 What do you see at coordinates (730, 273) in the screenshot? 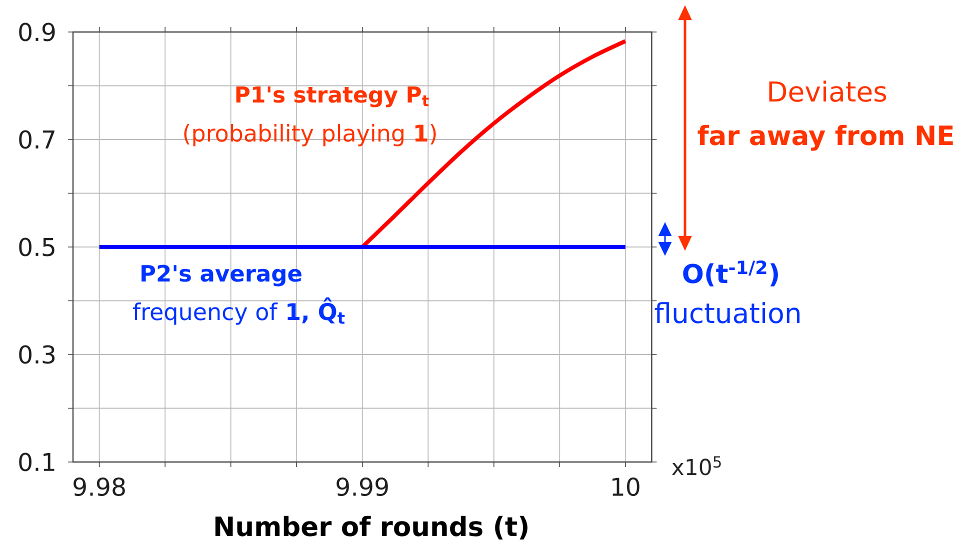
I see `text: O(t$^{-1/2}$)` at bounding box center [730, 273].